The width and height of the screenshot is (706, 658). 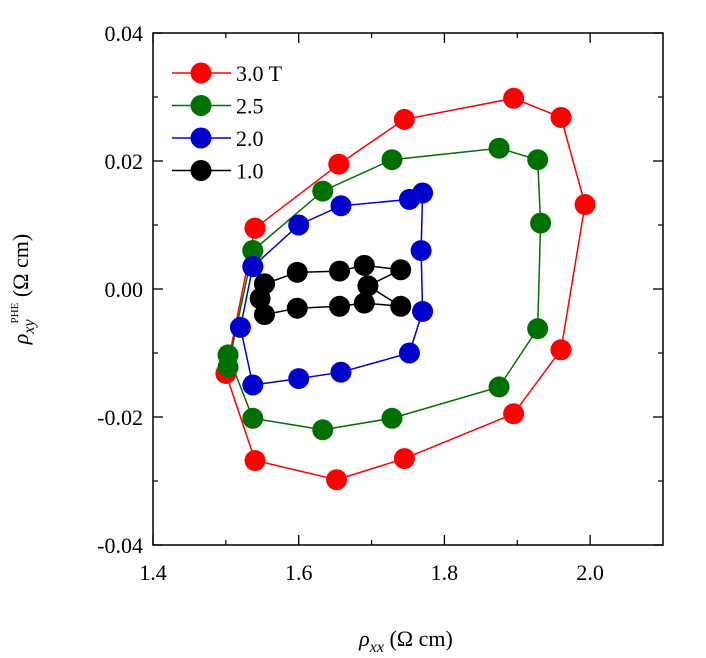 What do you see at coordinates (153, 572) in the screenshot?
I see `x-tick-label: 1.4` at bounding box center [153, 572].